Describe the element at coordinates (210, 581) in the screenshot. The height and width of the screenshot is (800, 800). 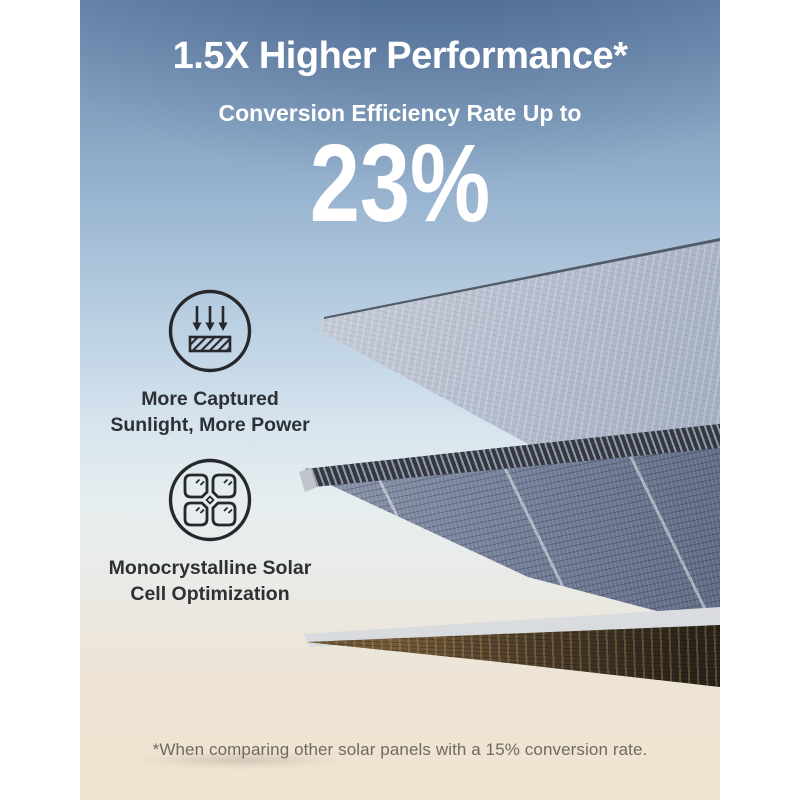
I see `feature-label: Monocrystalline Solar Cell Optimization` at that location.